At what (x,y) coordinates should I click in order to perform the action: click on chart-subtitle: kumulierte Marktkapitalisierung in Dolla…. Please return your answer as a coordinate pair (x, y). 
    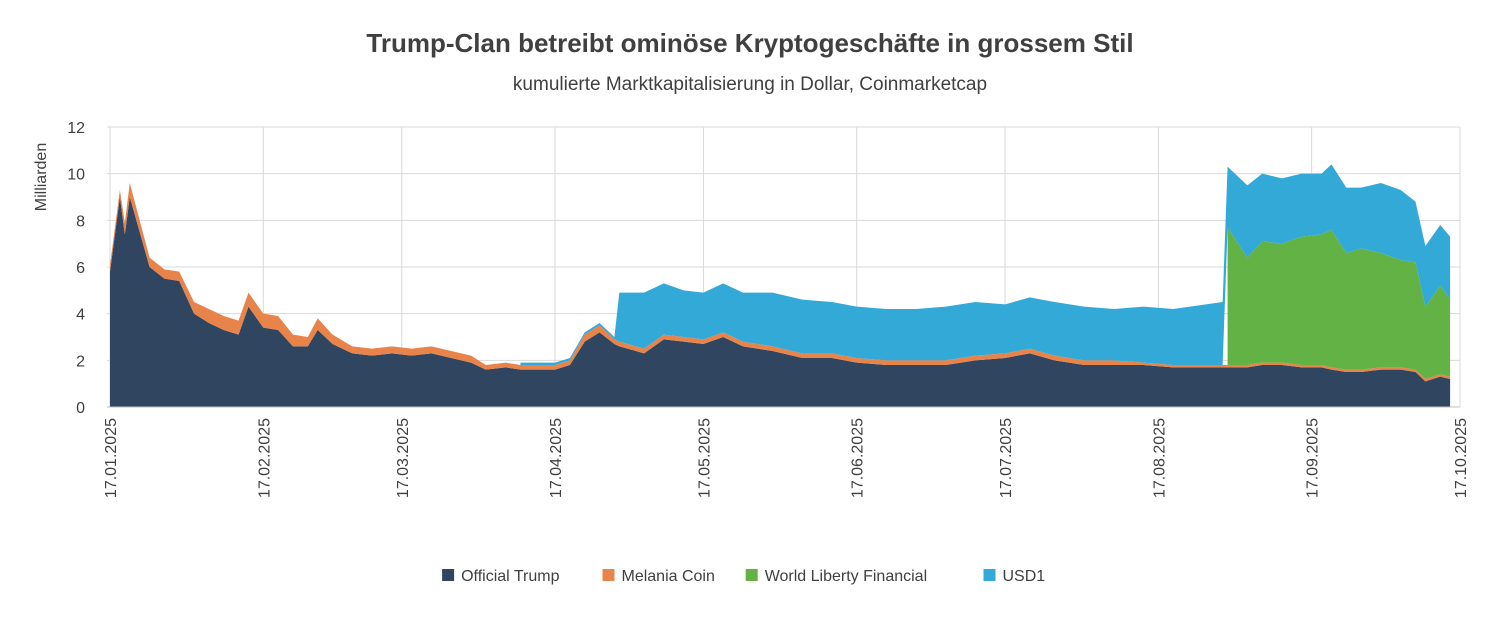
    Looking at the image, I should click on (750, 84).